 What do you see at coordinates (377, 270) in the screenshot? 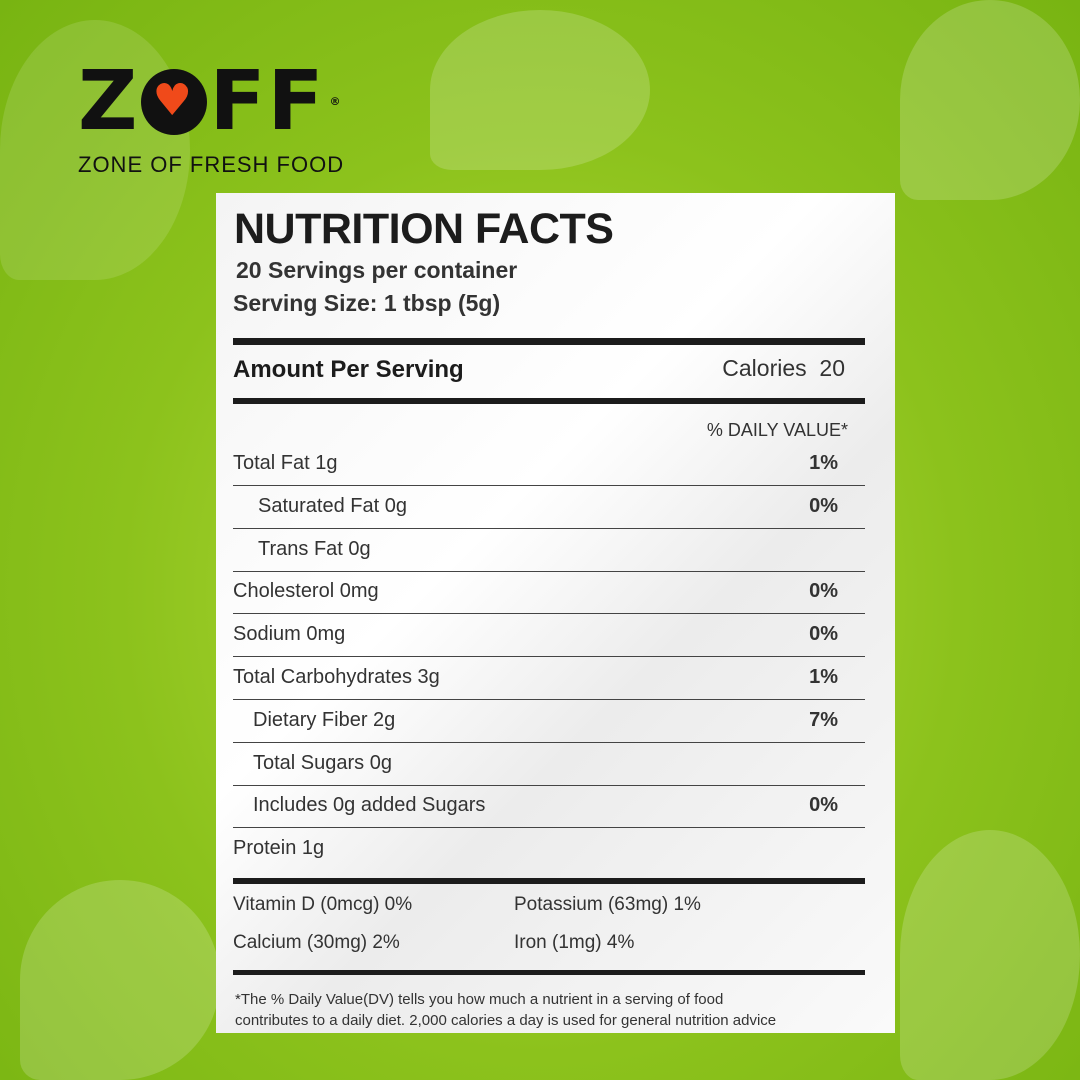
I see `servings-per-container: 20 Servings per container` at bounding box center [377, 270].